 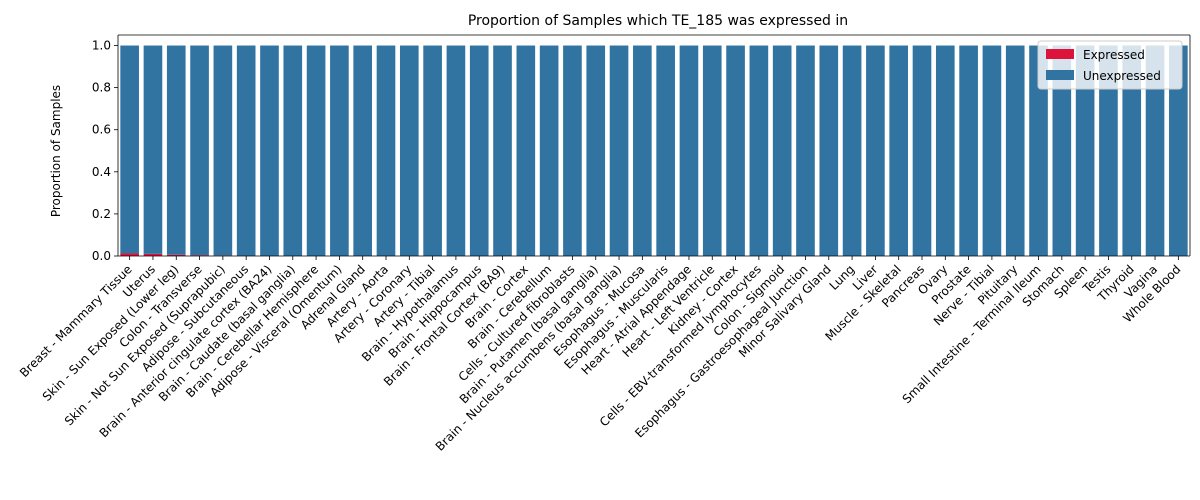 What do you see at coordinates (145, 345) in the screenshot?
I see `x-tick-label: Skin - Not Sun Exposed (Suprapubic)` at bounding box center [145, 345].